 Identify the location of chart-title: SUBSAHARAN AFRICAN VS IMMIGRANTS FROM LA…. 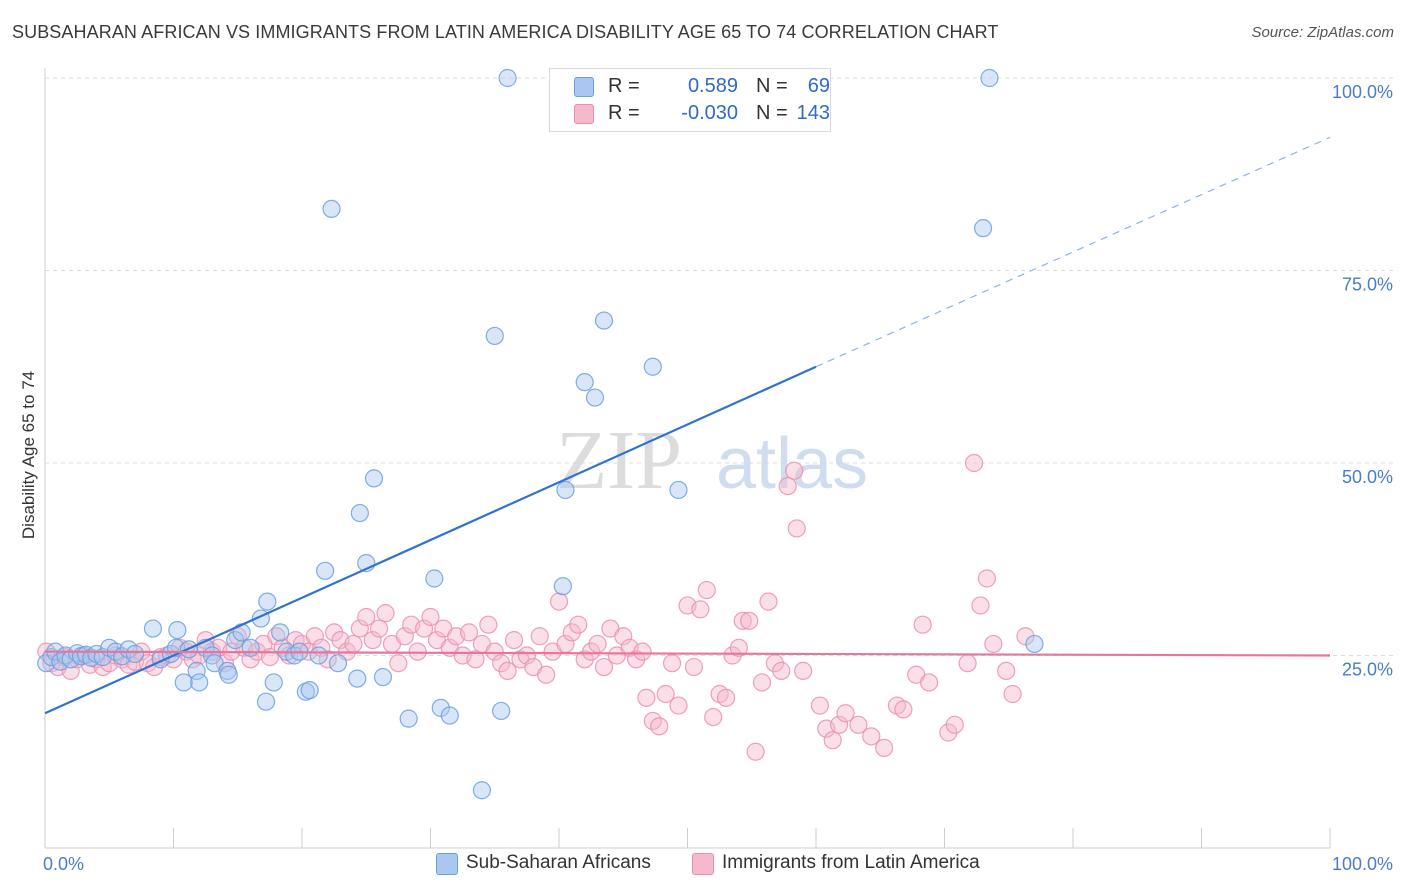
(505, 32).